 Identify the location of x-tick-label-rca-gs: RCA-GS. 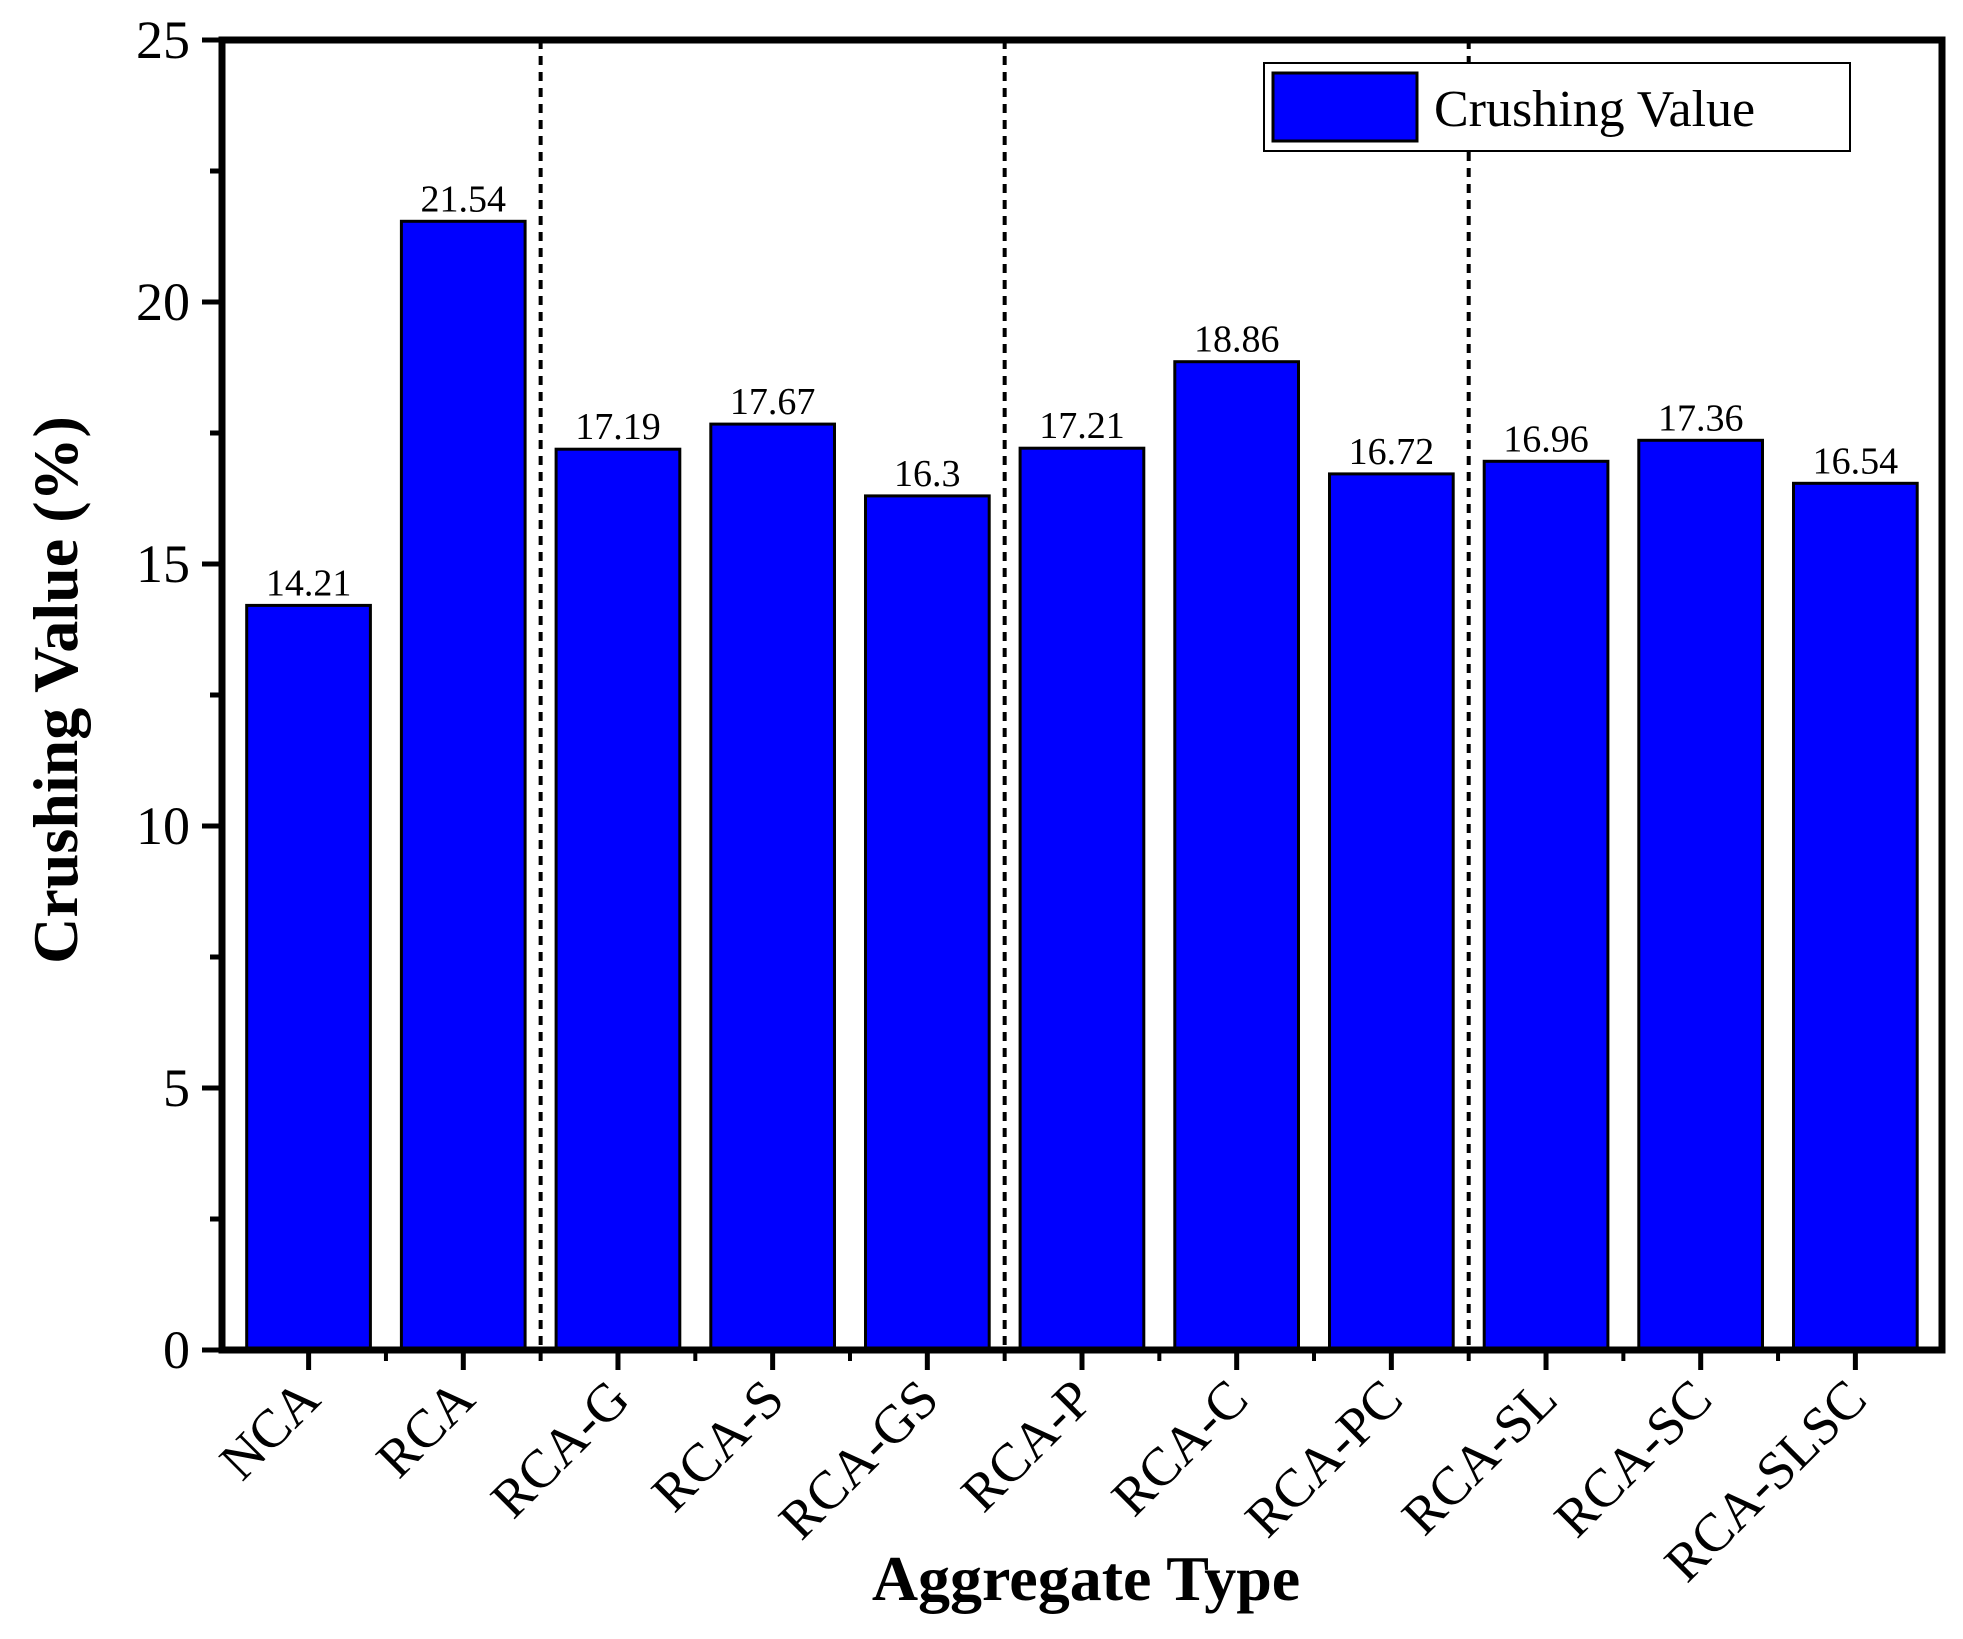
(858, 1459).